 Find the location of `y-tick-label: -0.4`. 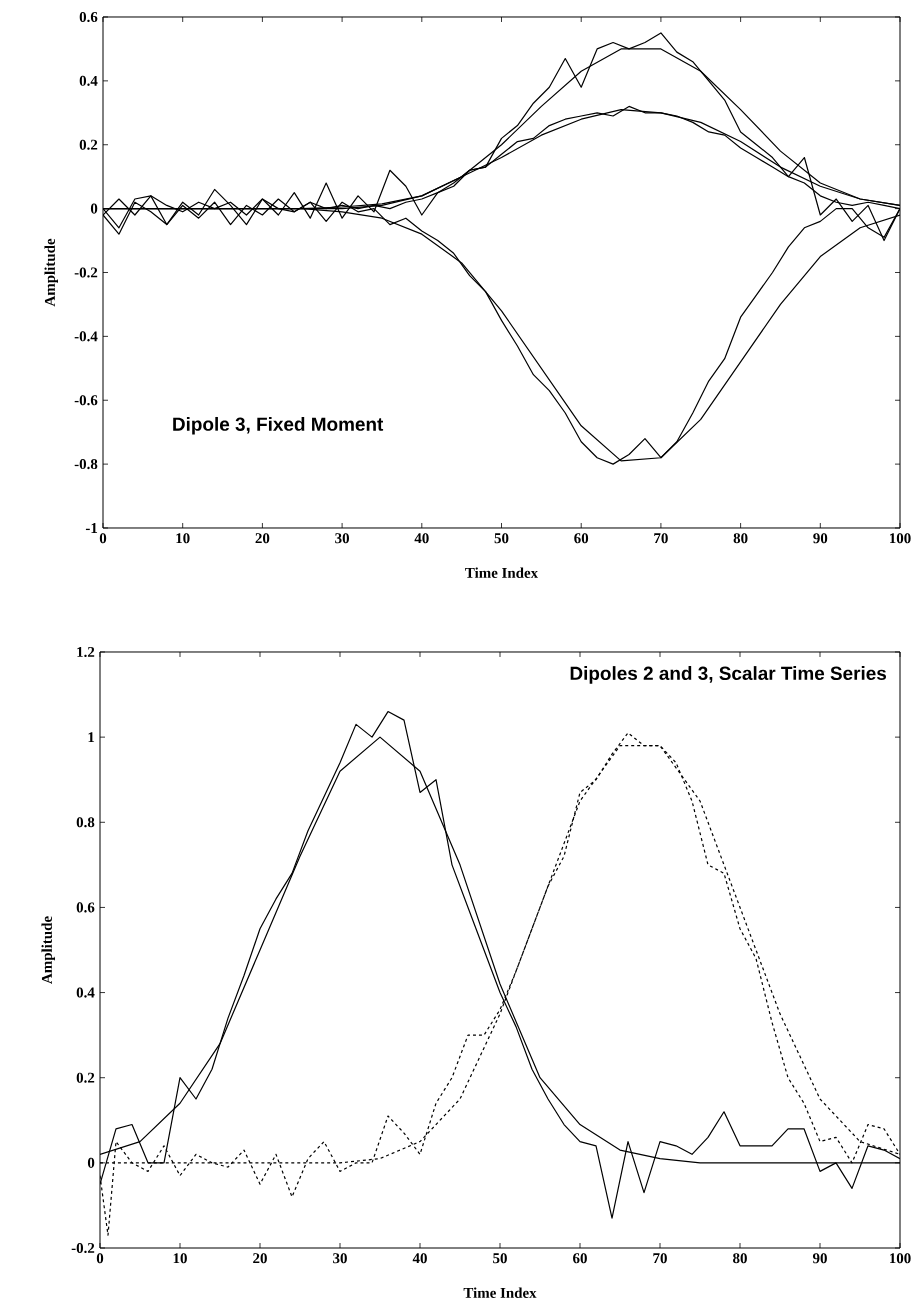

y-tick-label: -0.4 is located at coordinates (86, 336).